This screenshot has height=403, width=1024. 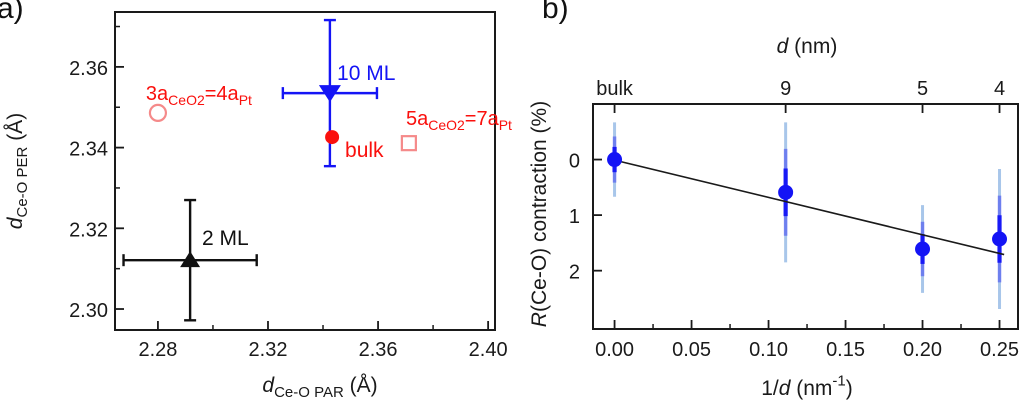 What do you see at coordinates (225, 238) in the screenshot?
I see `annotation-2-ml: 2 ML` at bounding box center [225, 238].